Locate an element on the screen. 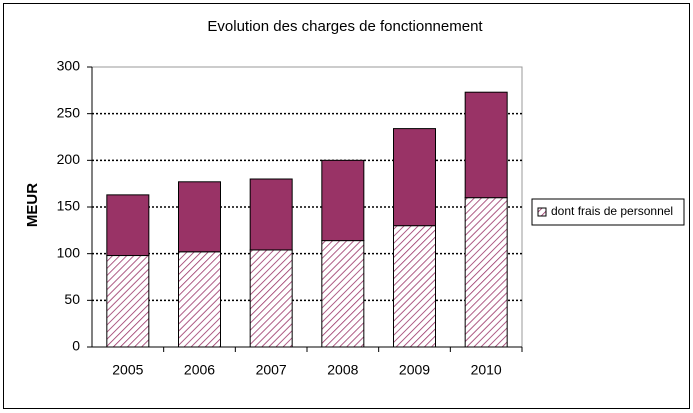  y-tick-label: 0 is located at coordinates (76, 346).